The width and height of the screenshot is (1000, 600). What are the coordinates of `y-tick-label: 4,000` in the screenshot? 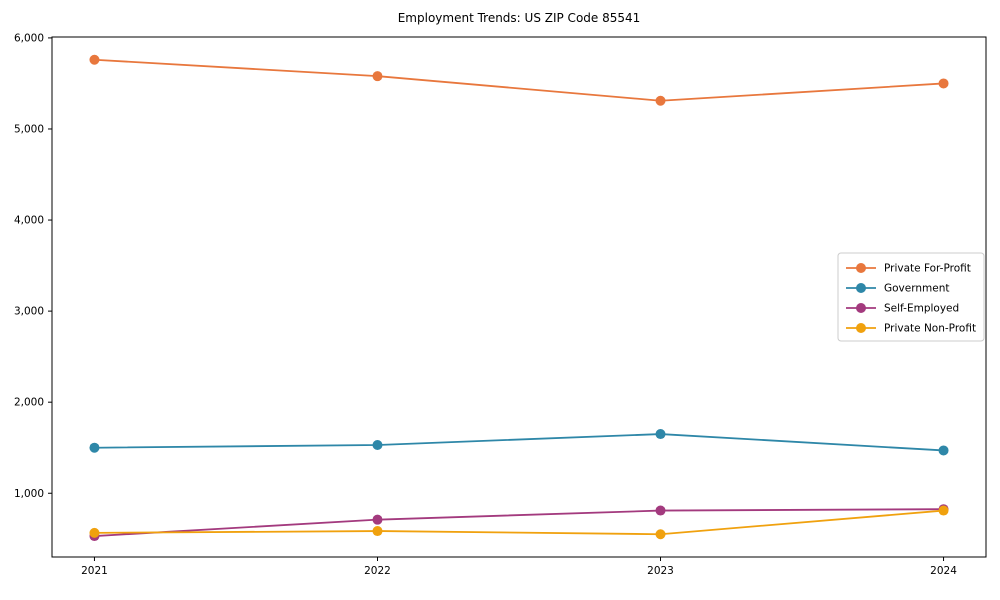 It's located at (29, 221).